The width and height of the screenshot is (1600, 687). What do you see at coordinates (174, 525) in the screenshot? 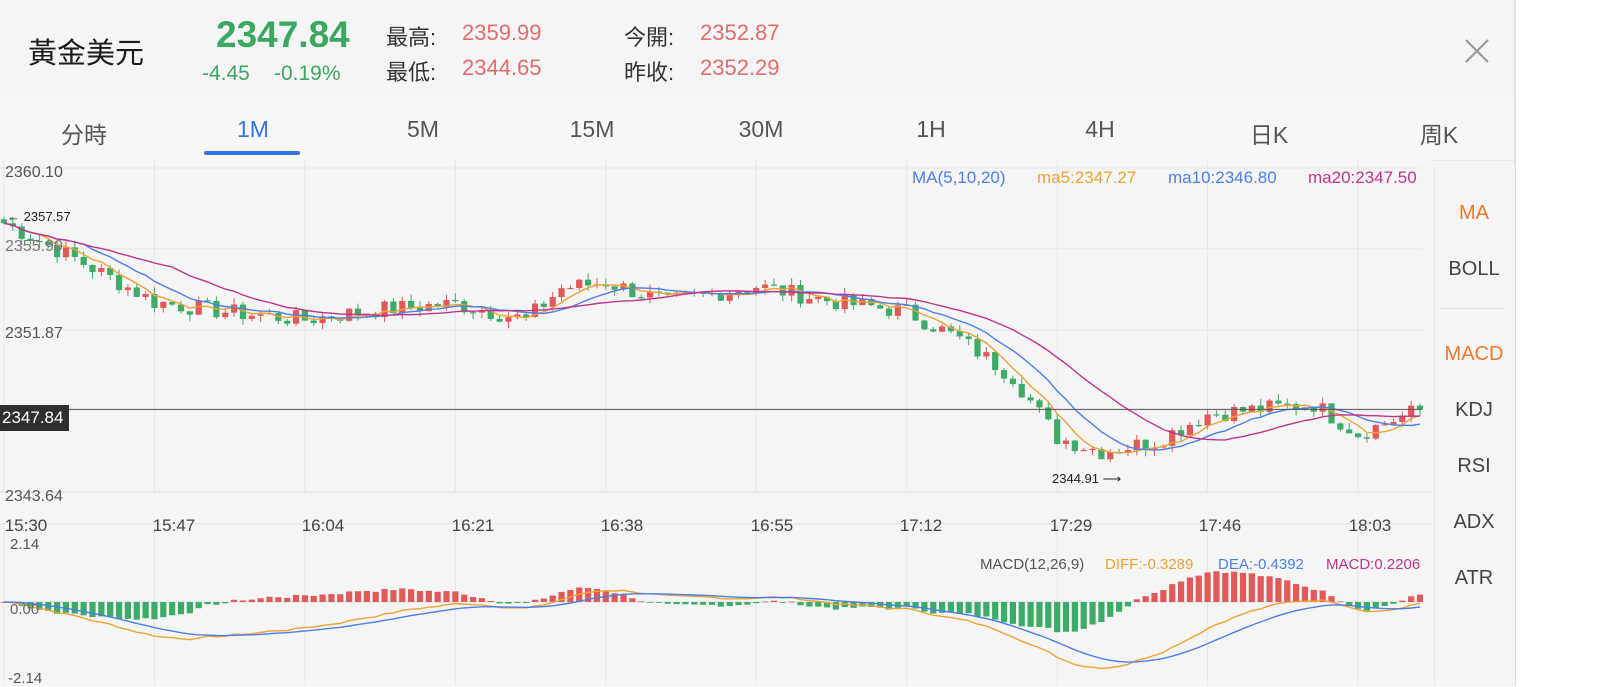
I see `x-axis-label: 15:47` at bounding box center [174, 525].